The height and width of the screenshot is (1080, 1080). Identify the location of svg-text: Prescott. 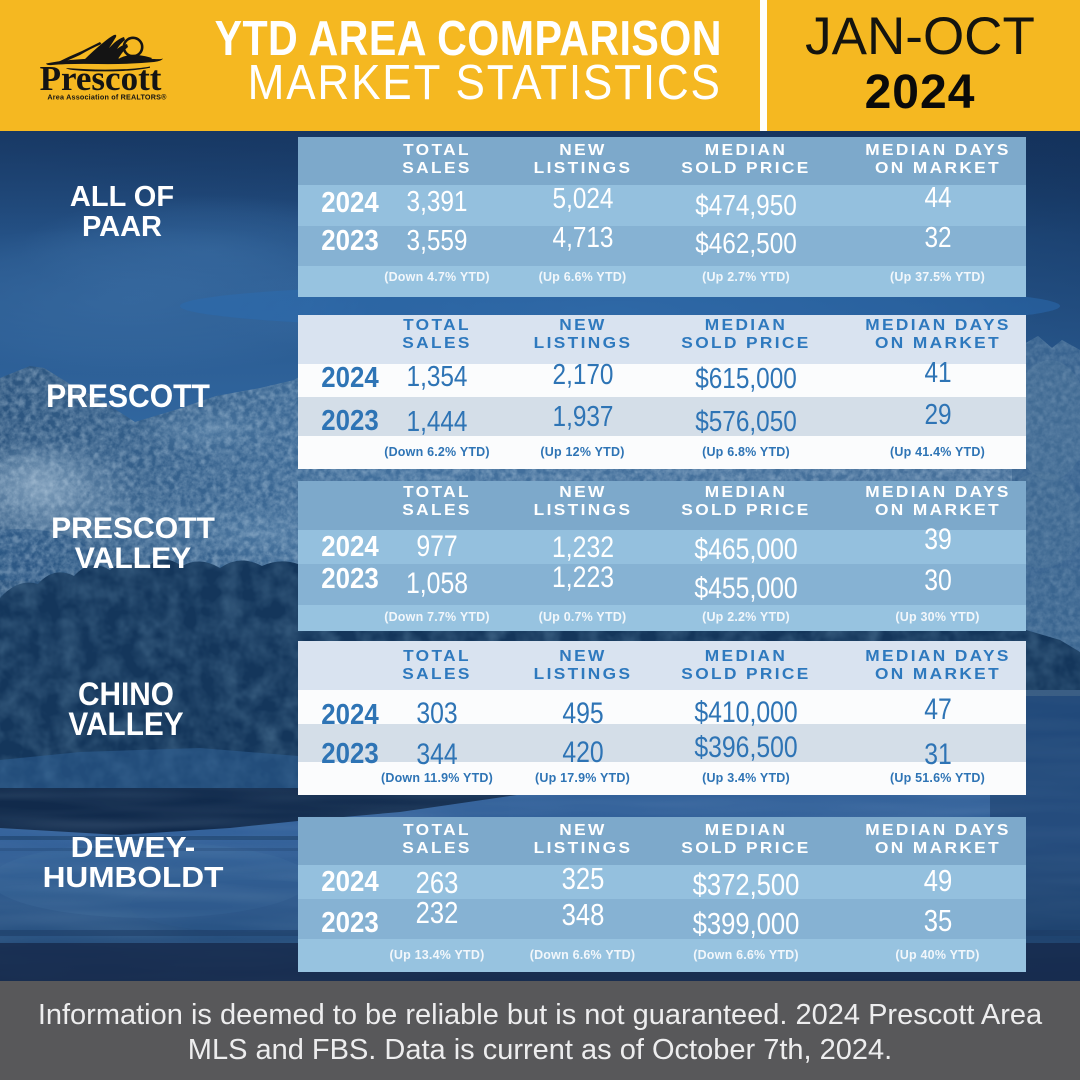
(101, 78).